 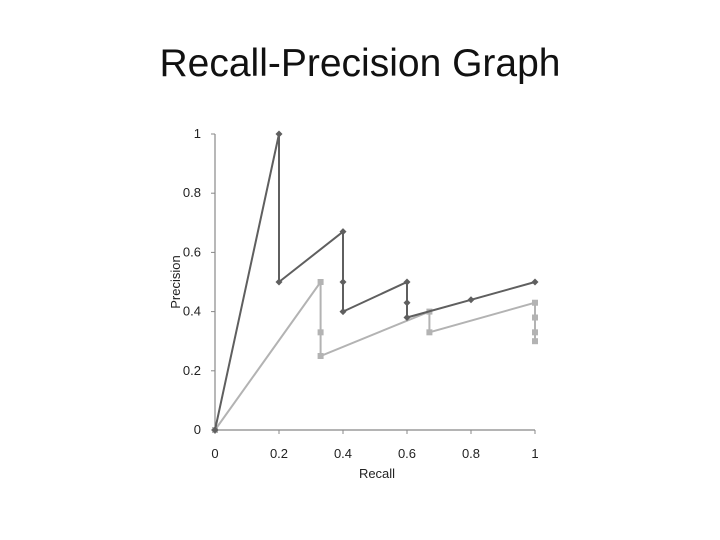 What do you see at coordinates (192, 251) in the screenshot?
I see `y-tick-label: 0.6` at bounding box center [192, 251].